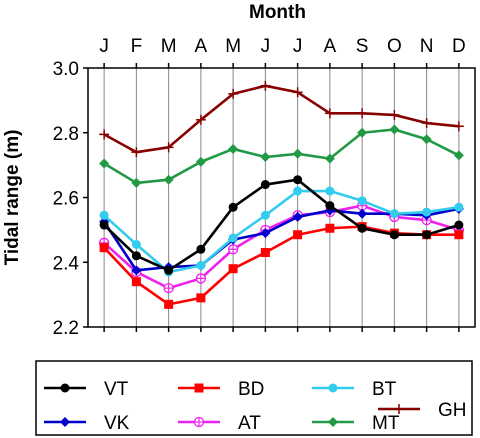  Describe the element at coordinates (249, 423) in the screenshot. I see `legend-label-at: AT` at that location.